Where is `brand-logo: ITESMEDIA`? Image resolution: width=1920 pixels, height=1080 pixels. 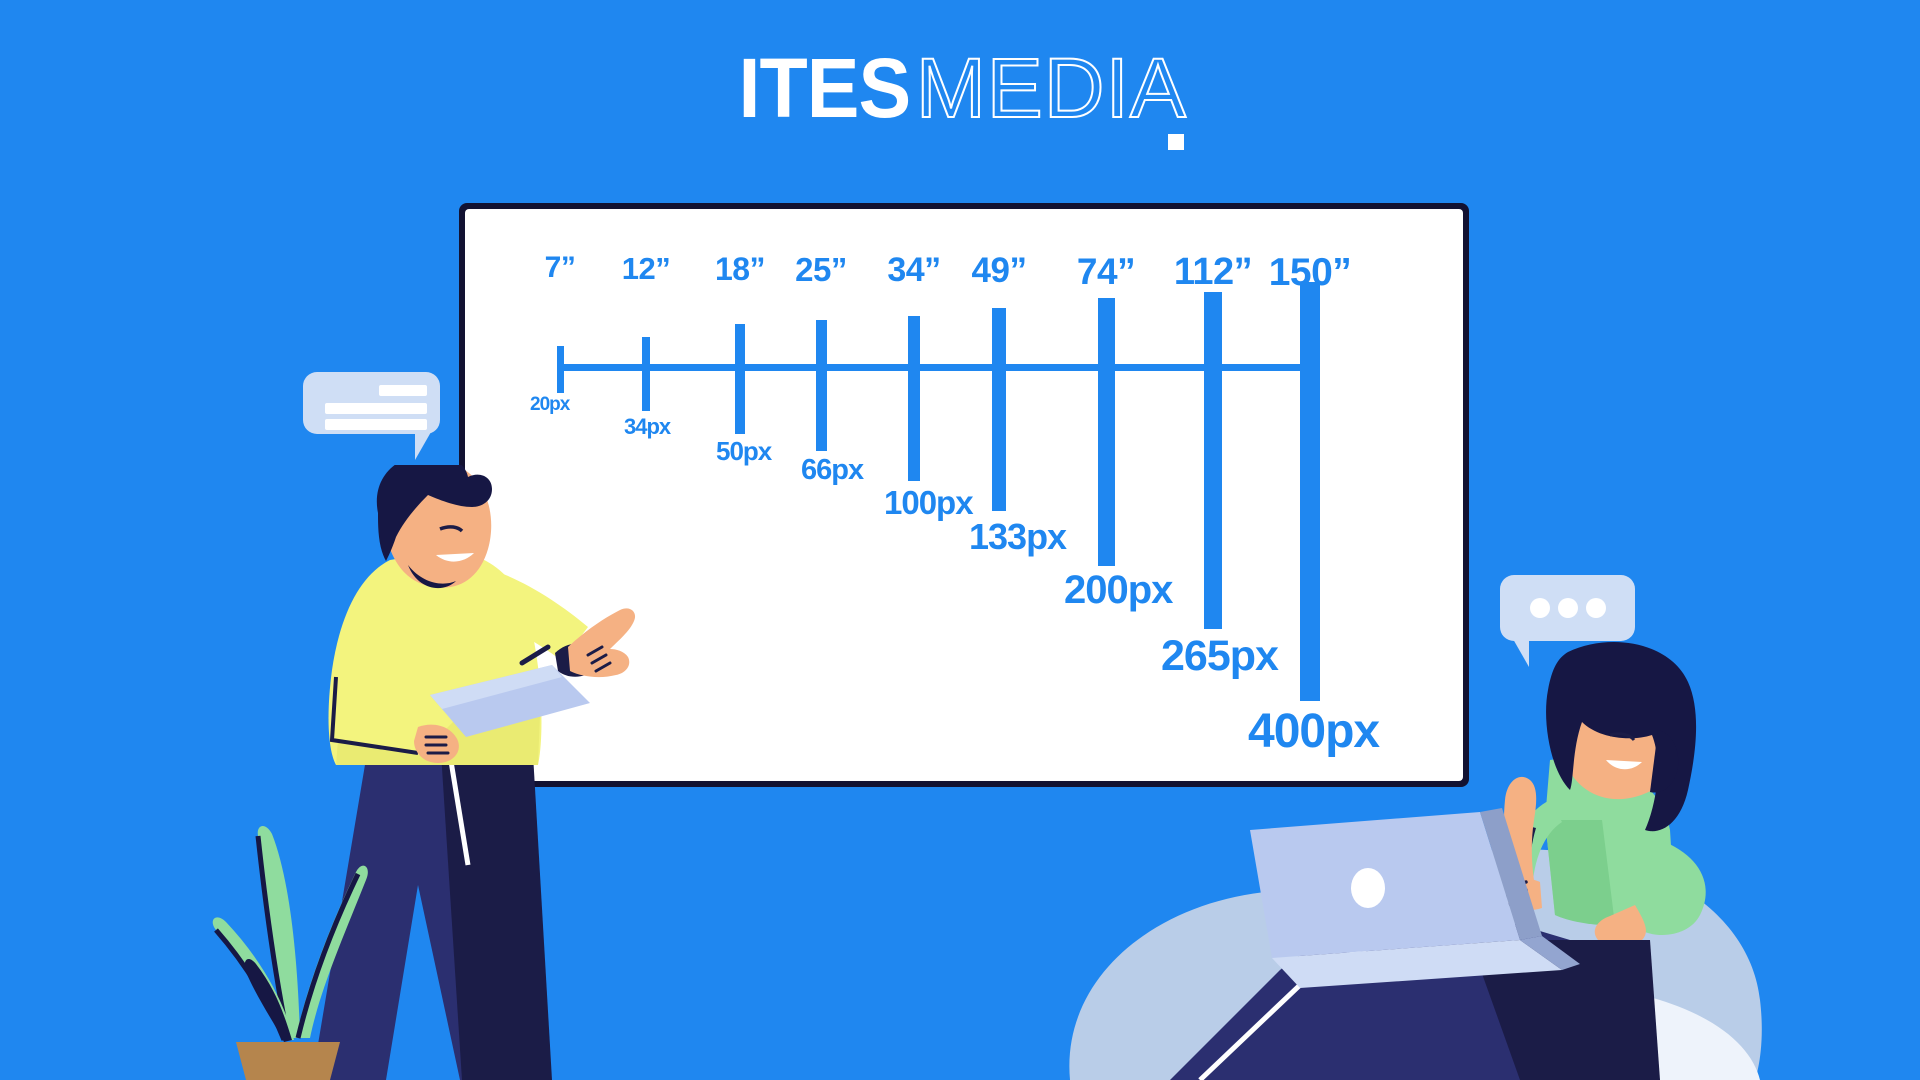 brand-logo: ITESMEDIA is located at coordinates (960, 95).